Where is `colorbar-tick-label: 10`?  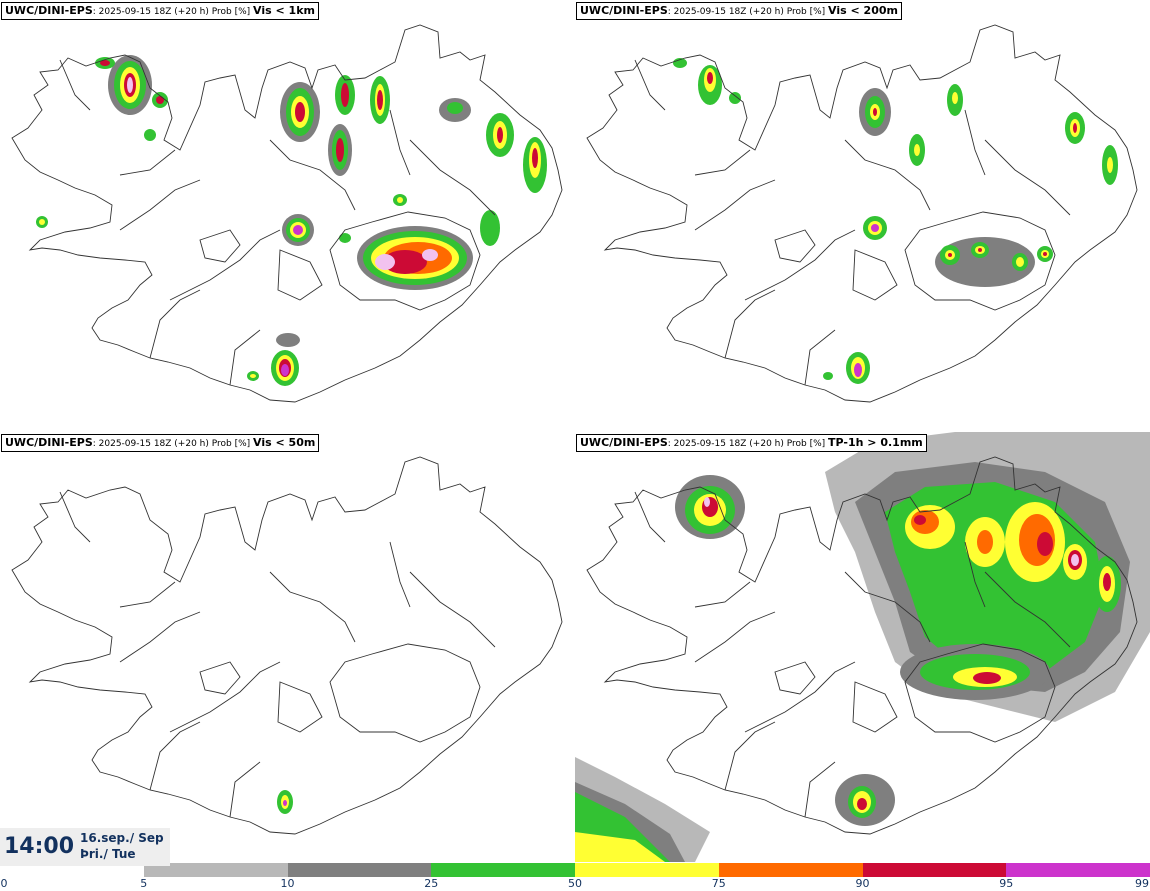
colorbar-tick-label: 10 is located at coordinates (287, 883).